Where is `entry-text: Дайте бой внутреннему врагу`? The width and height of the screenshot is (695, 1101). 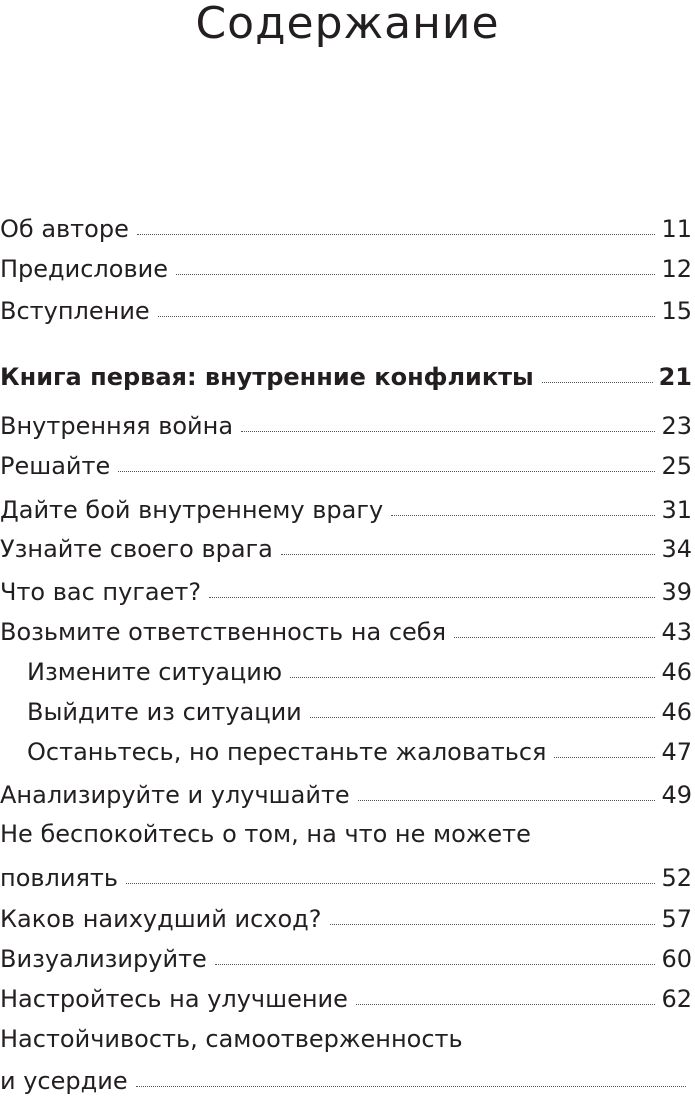 entry-text: Дайте бой внутреннему врагу is located at coordinates (192, 510).